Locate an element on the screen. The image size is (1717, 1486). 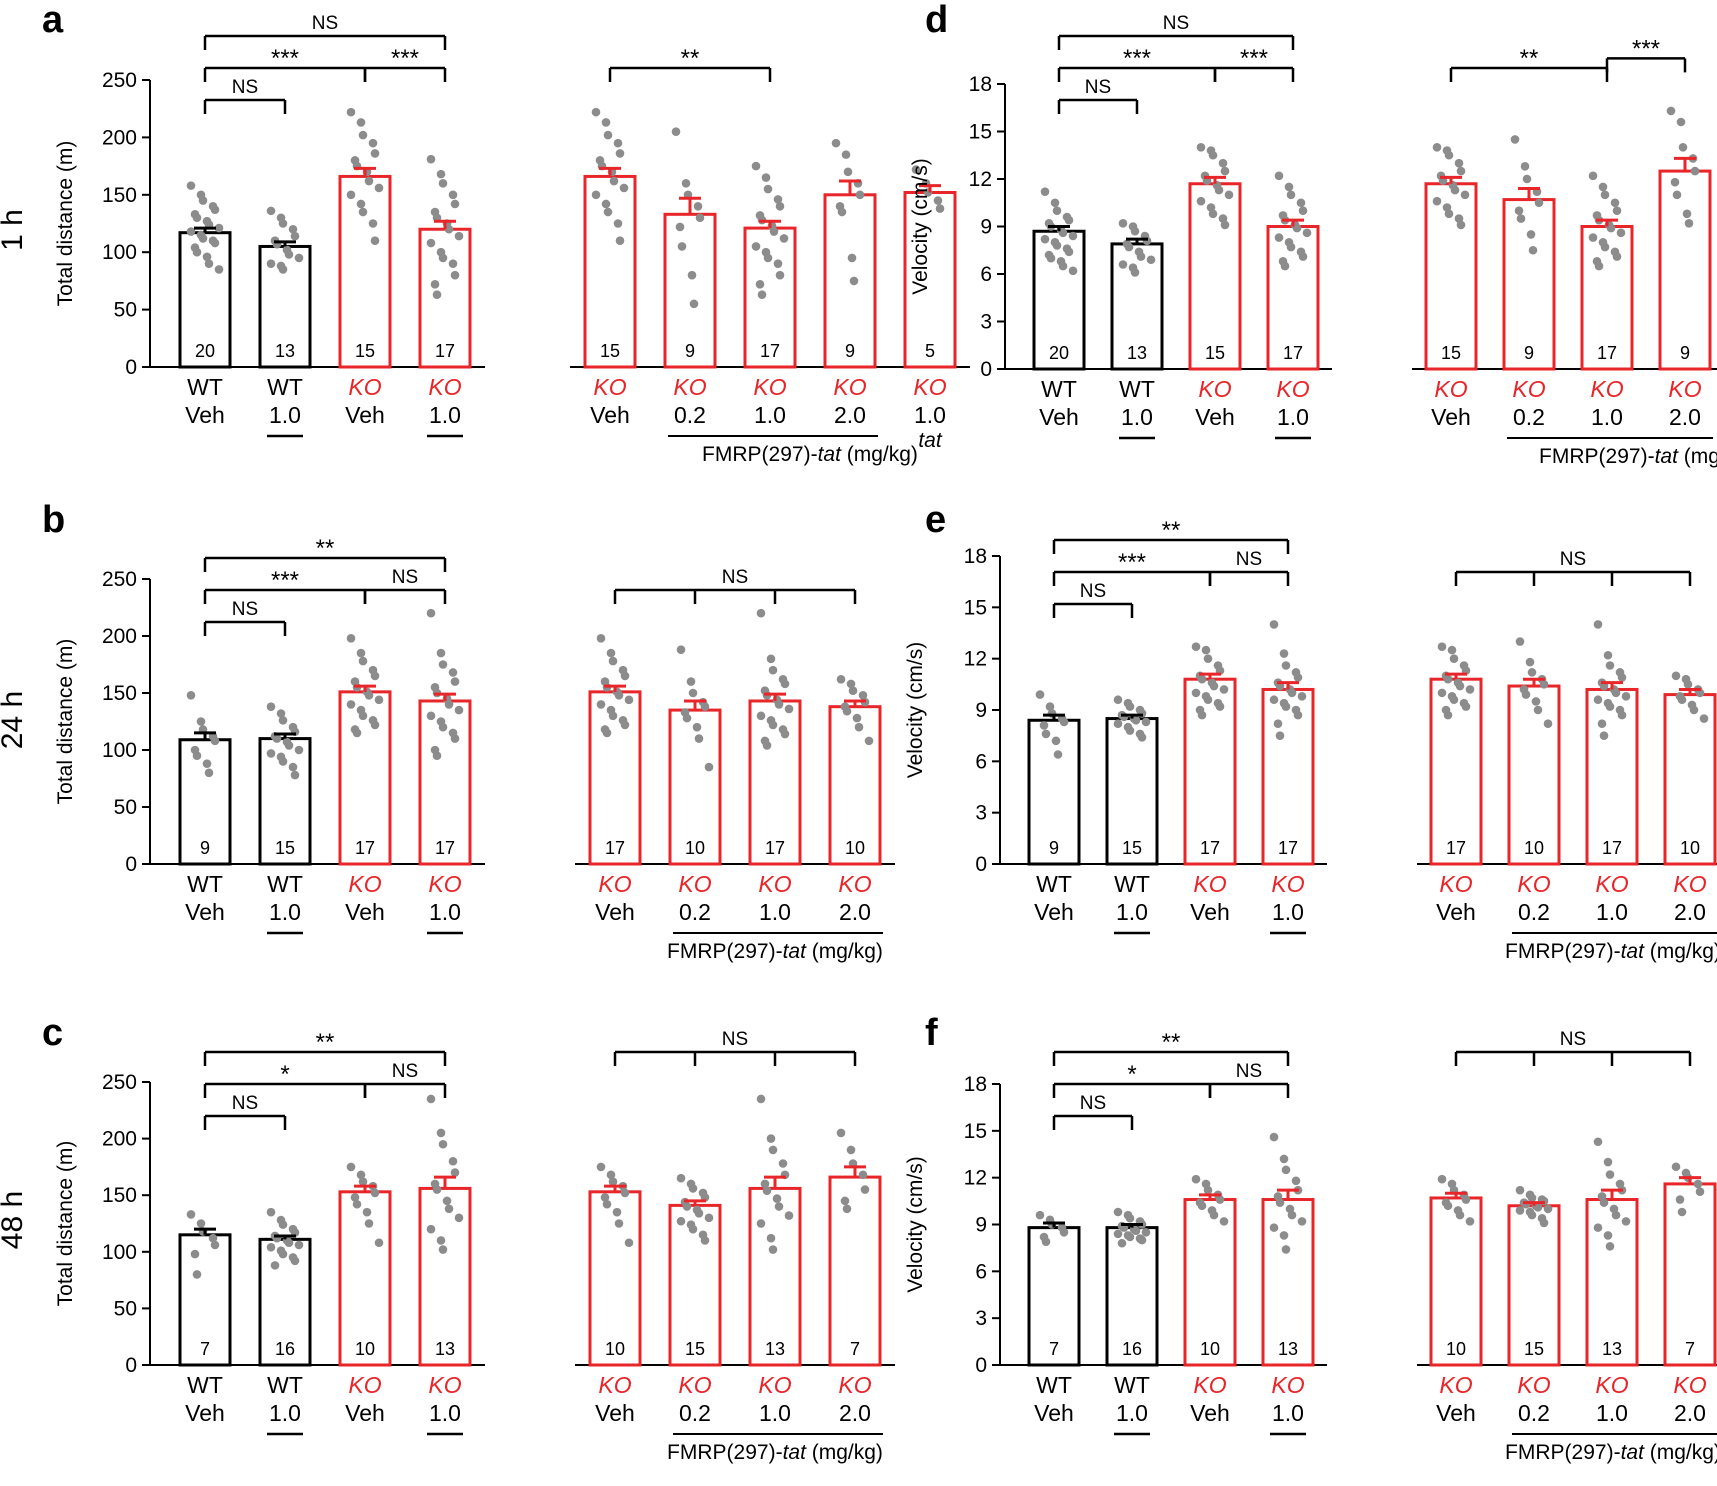
footer-suffix: (mg/kg) is located at coordinates (844, 1452).